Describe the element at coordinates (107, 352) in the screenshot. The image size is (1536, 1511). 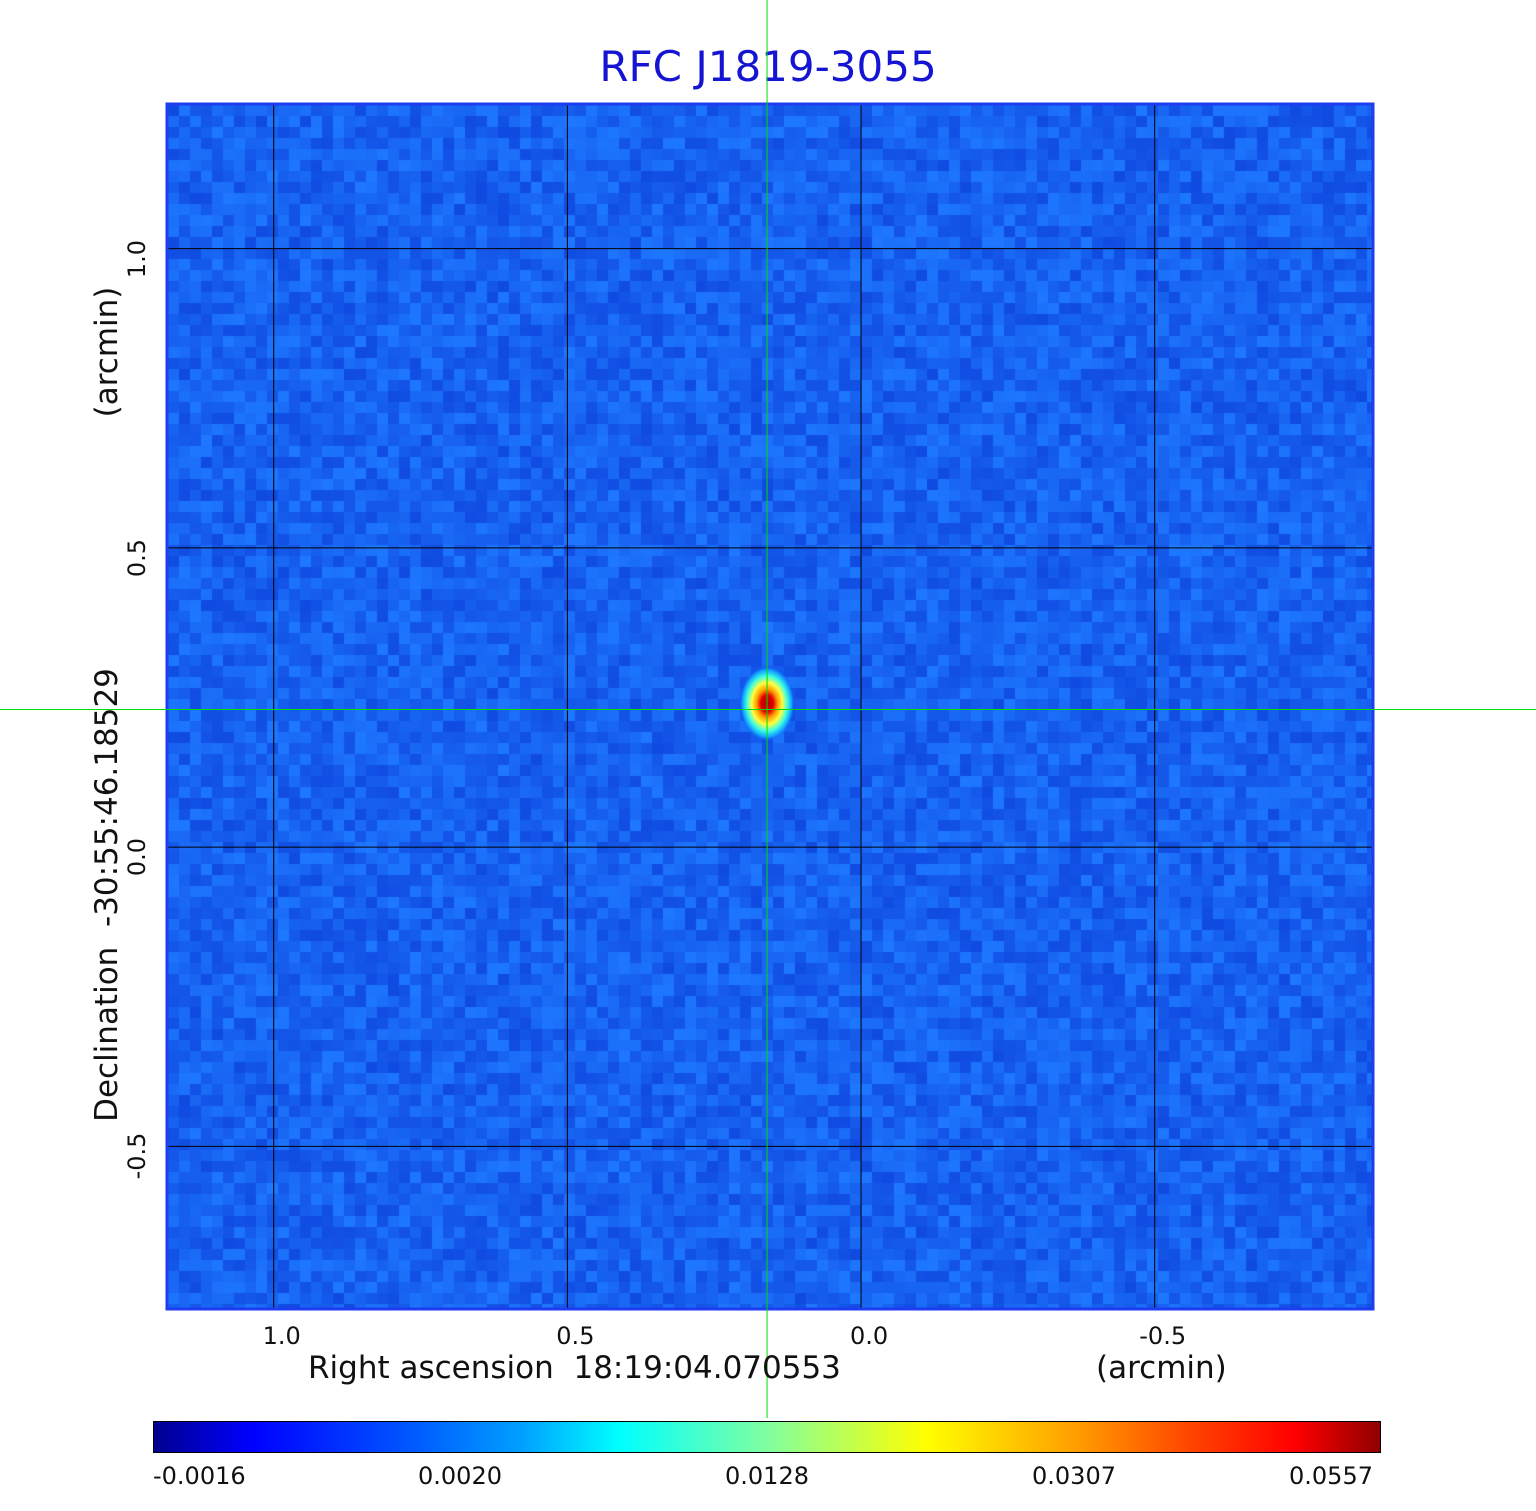
I see `y-axis-unit: (arcmin)` at that location.